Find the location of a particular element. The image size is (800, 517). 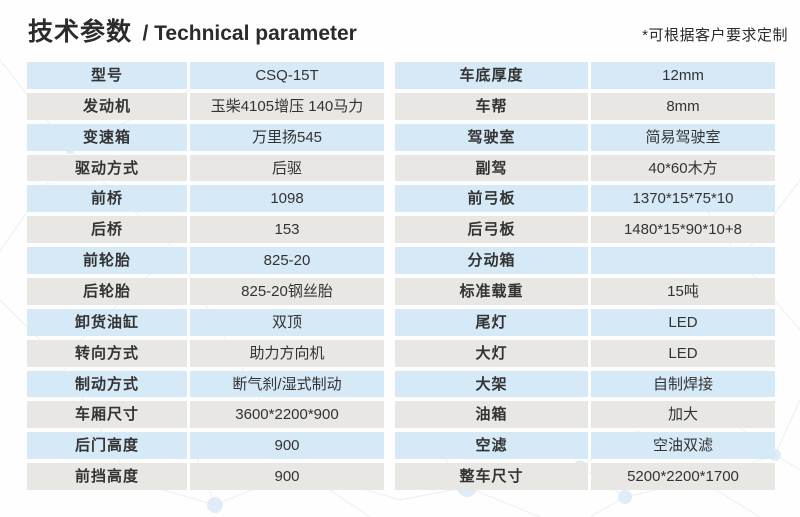

table-row: 尾灯 LED is located at coordinates (585, 322).